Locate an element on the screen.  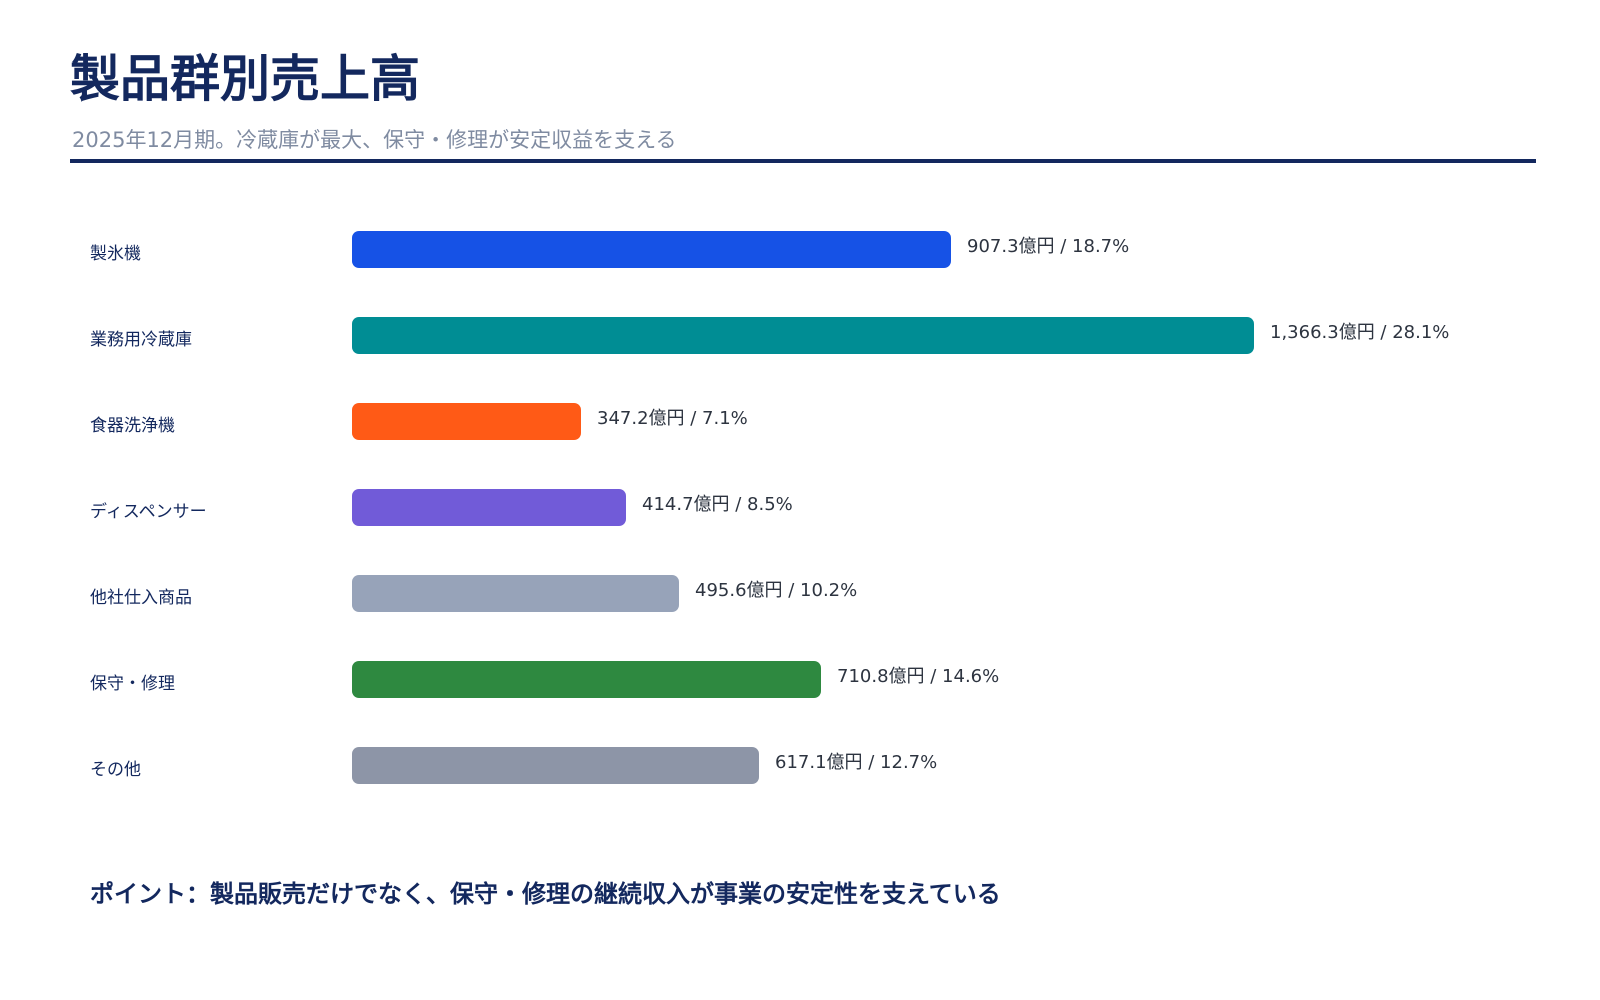
category-label: 製氷機 is located at coordinates (115, 254).